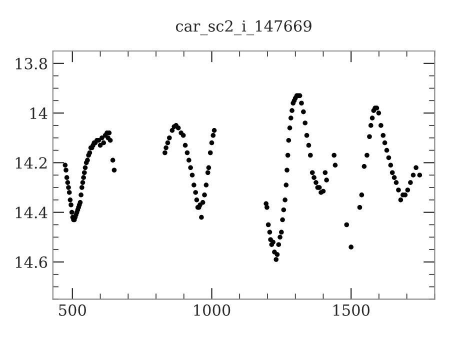 The width and height of the screenshot is (460, 340). Describe the element at coordinates (32, 262) in the screenshot. I see `y-tick-label: 14.6` at that location.